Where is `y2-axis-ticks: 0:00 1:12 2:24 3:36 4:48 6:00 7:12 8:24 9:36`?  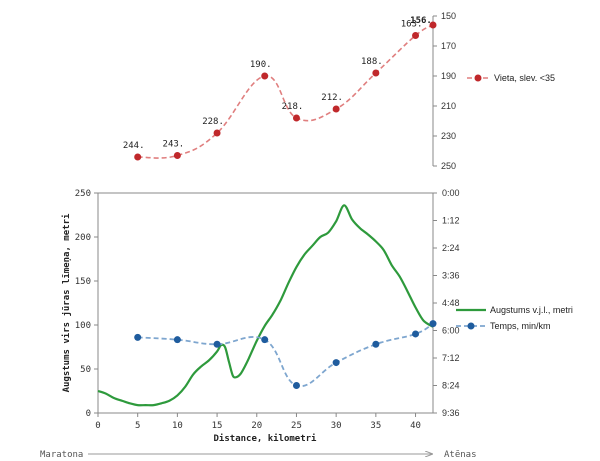
y2-axis-ticks: 0:00 1:12 2:24 3:36 4:48 6:00 7:12 8:24 9:36 is located at coordinates (446, 303).